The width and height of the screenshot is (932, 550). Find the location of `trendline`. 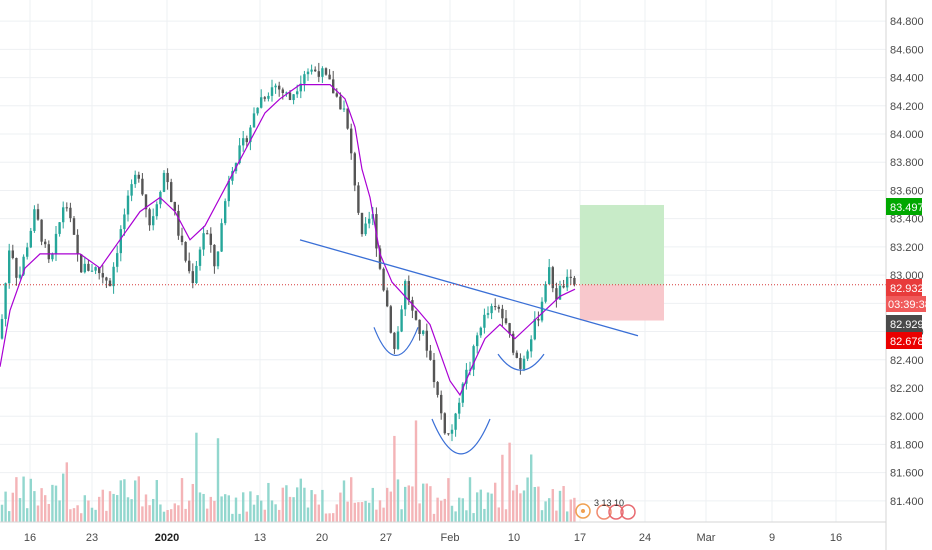

trendline is located at coordinates (469, 288).